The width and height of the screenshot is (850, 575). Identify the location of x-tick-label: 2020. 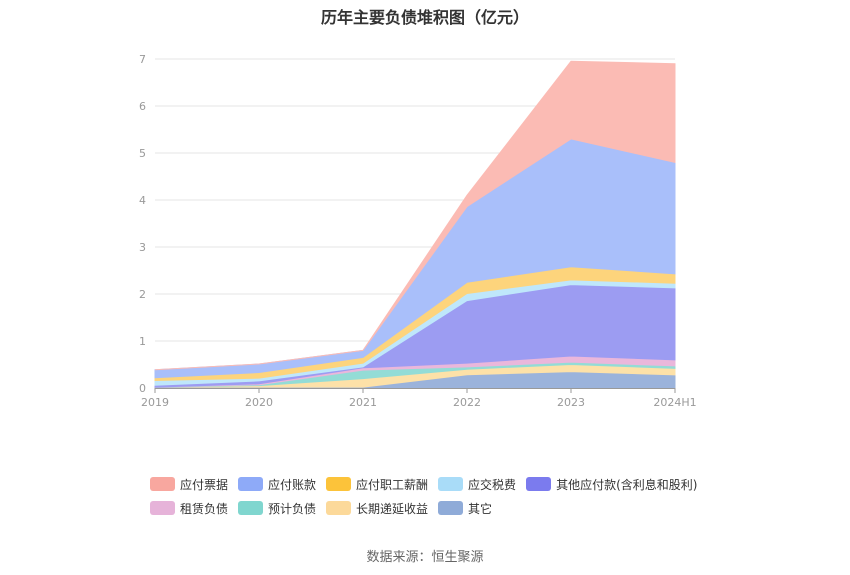
(259, 402).